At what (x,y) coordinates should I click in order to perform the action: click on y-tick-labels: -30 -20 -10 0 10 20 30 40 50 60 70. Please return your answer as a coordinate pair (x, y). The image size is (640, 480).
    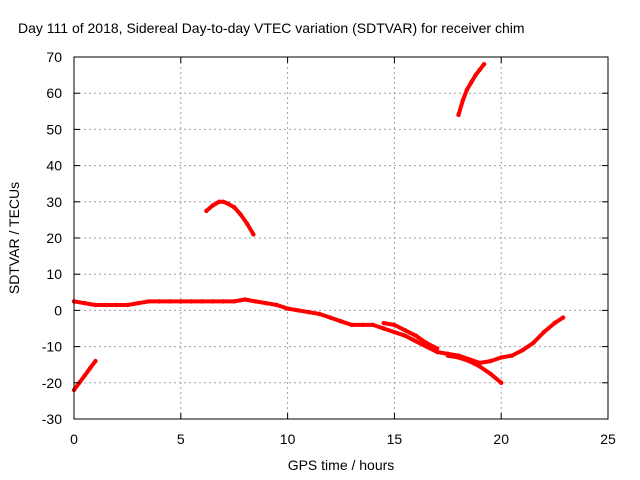
    Looking at the image, I should click on (52, 238).